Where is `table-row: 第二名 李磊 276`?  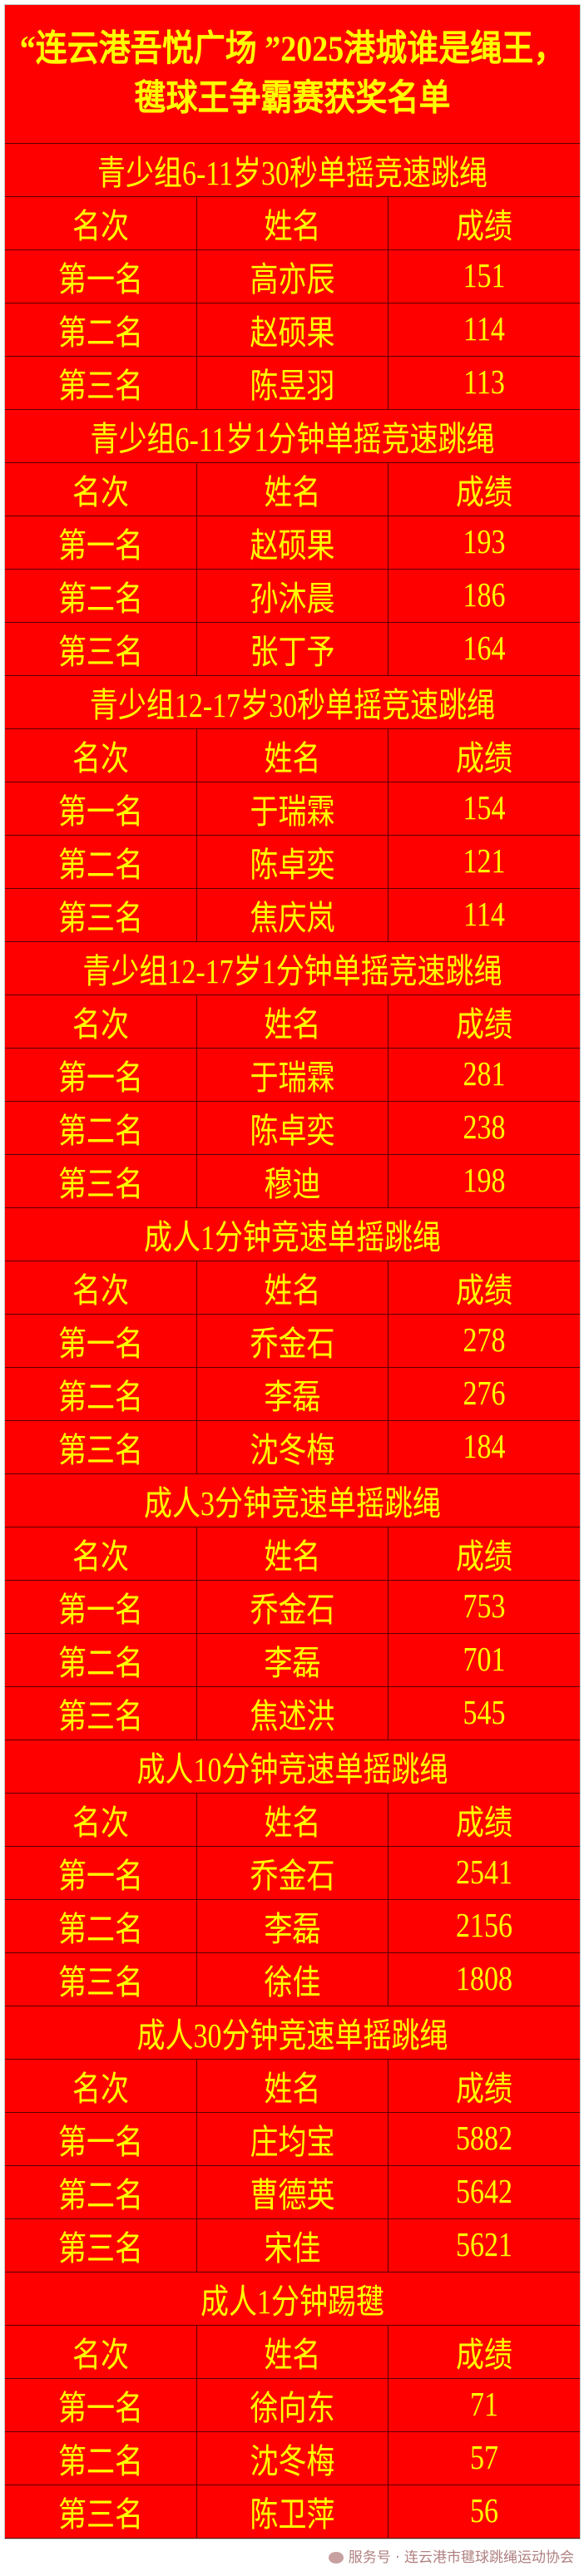
table-row: 第二名 李磊 276 is located at coordinates (292, 1394).